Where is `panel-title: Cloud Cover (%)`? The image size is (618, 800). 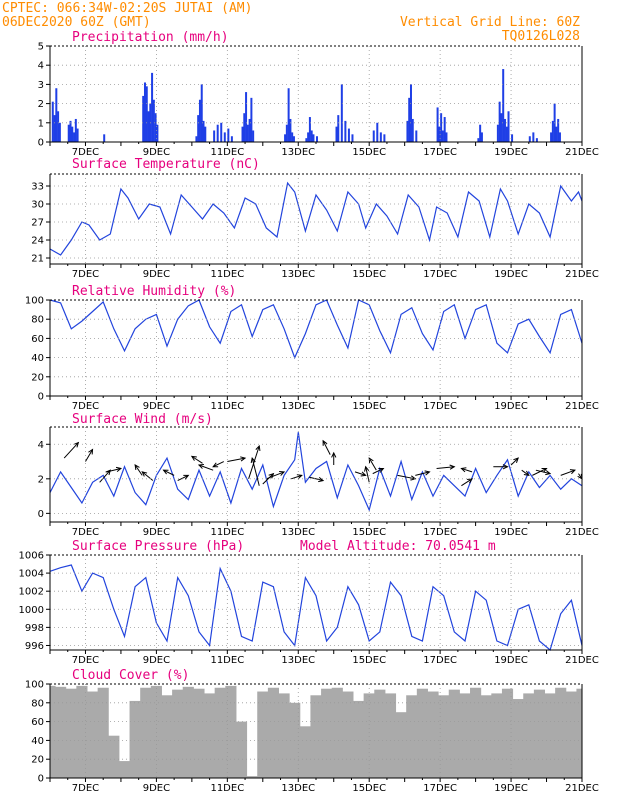
panel-title: Cloud Cover (%) is located at coordinates (130, 675).